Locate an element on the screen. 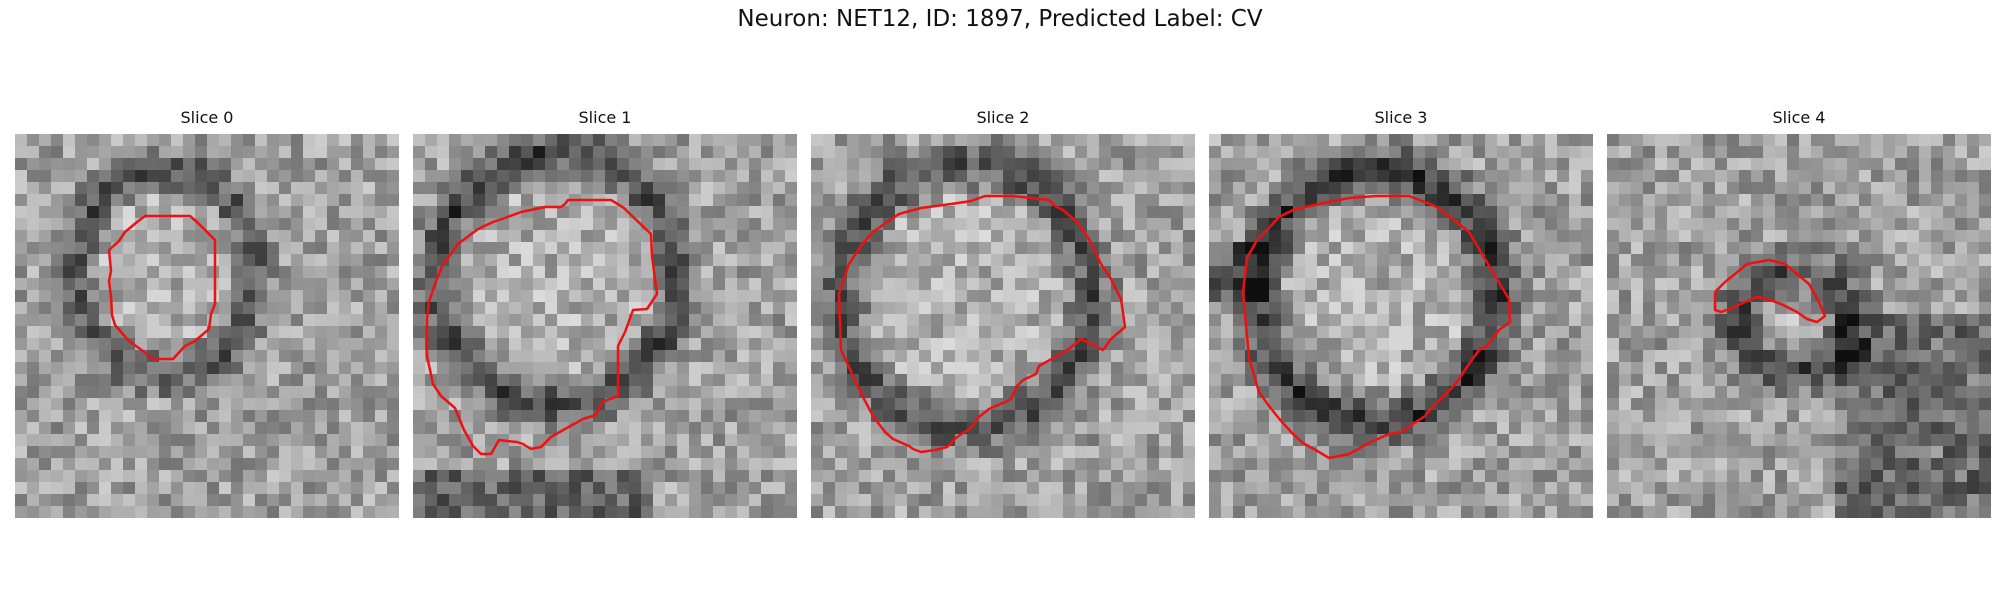  slice-title: Slice 2 is located at coordinates (1003, 117).